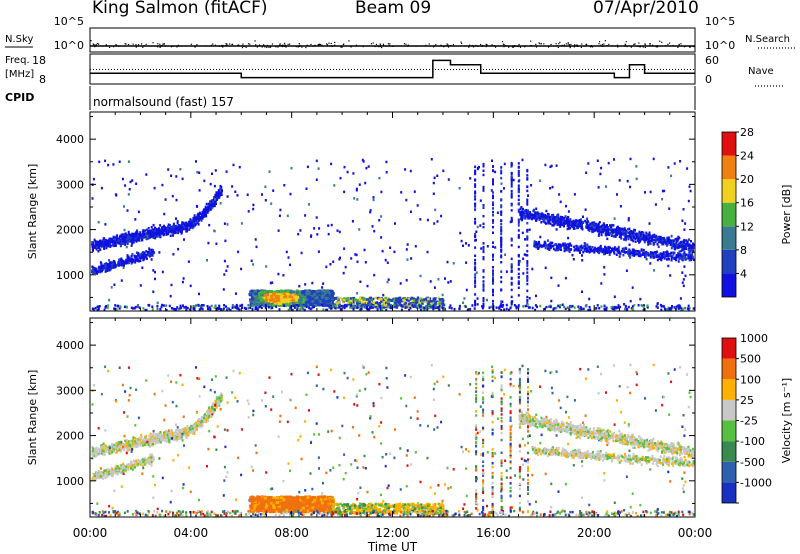 This screenshot has width=800, height=554. Describe the element at coordinates (19, 74) in the screenshot. I see `freq-unit-label: [MHz]` at that location.